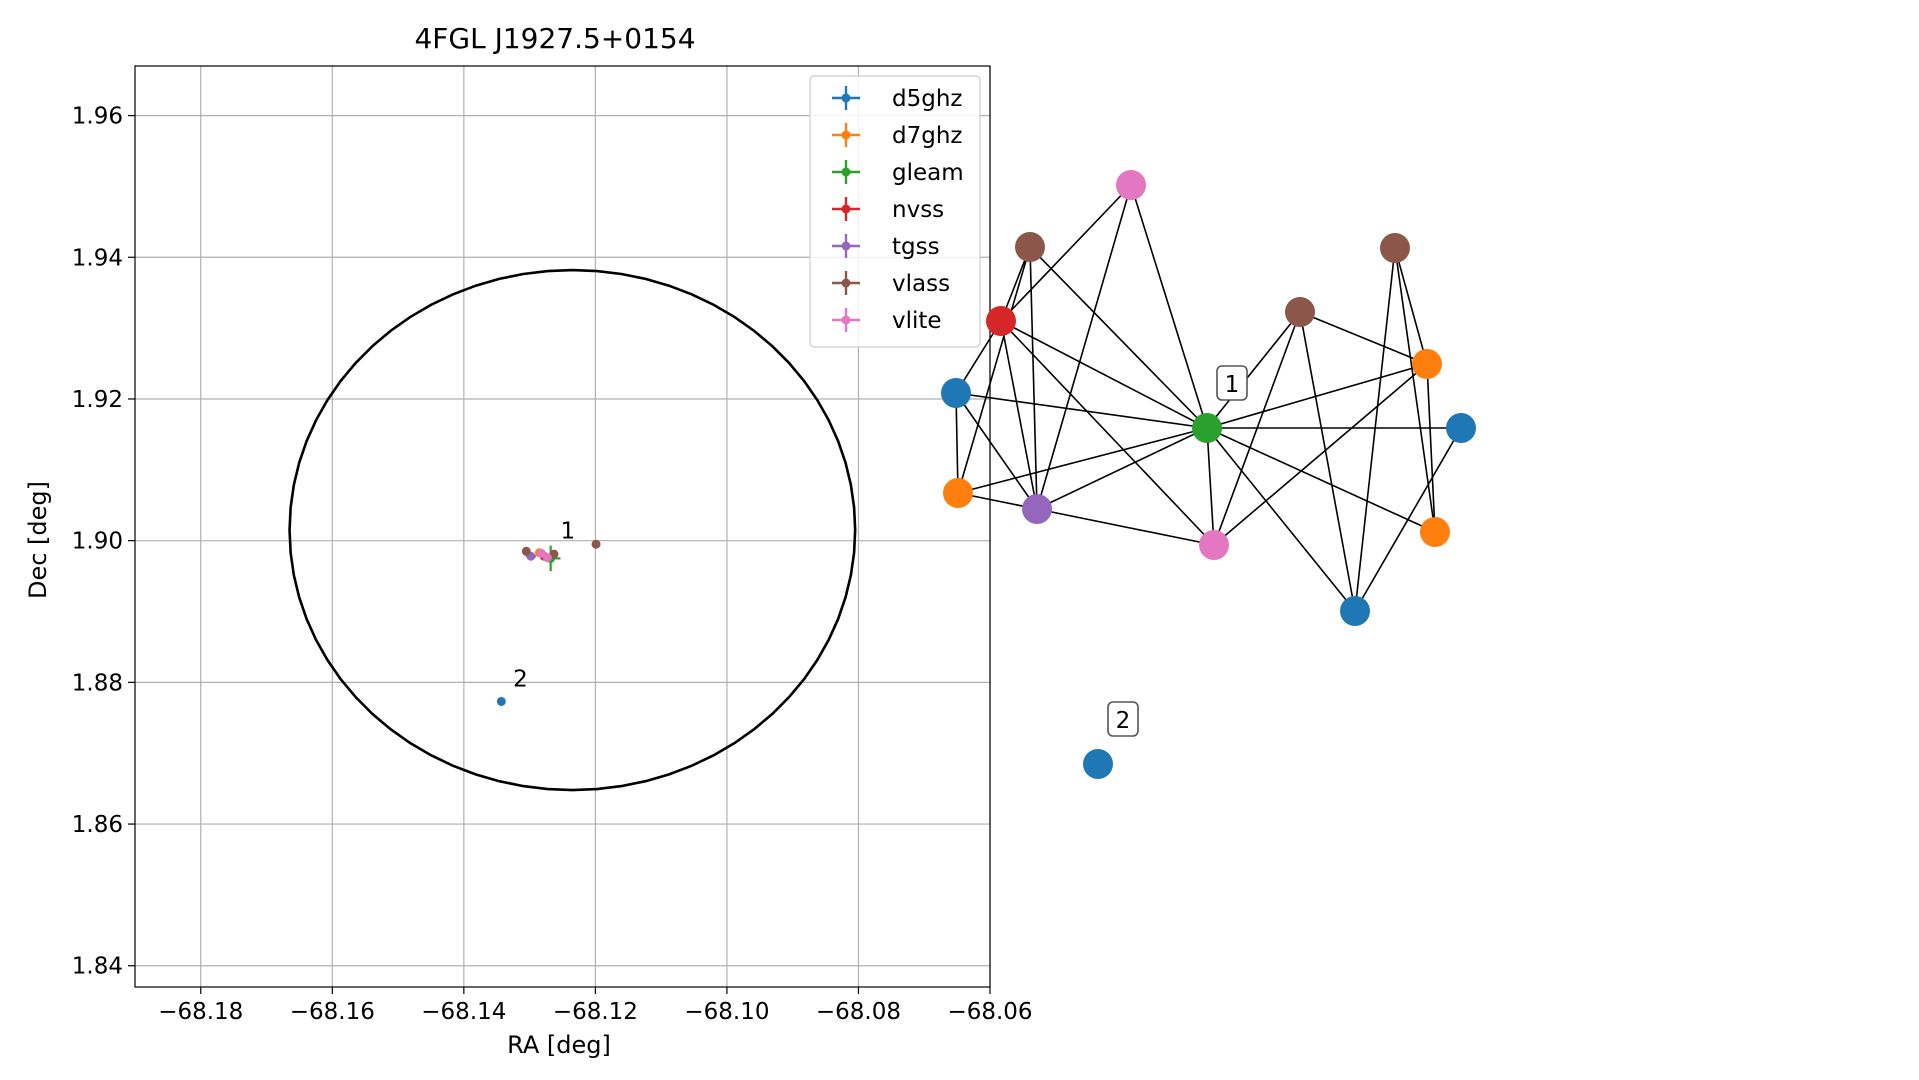  What do you see at coordinates (888, 210) in the screenshot?
I see `legend-entry-nvss: nvss` at bounding box center [888, 210].